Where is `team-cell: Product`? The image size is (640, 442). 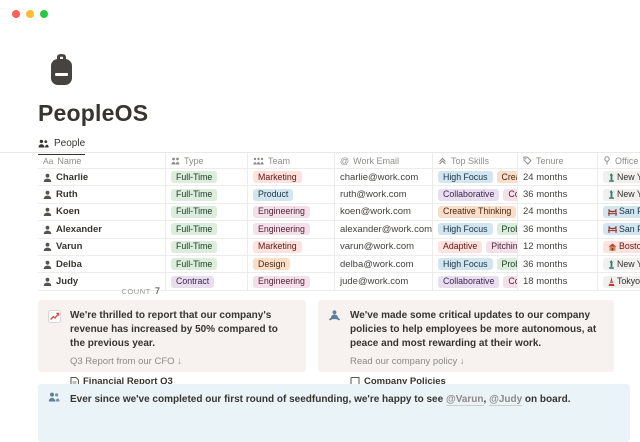 team-cell: Product is located at coordinates (291, 195).